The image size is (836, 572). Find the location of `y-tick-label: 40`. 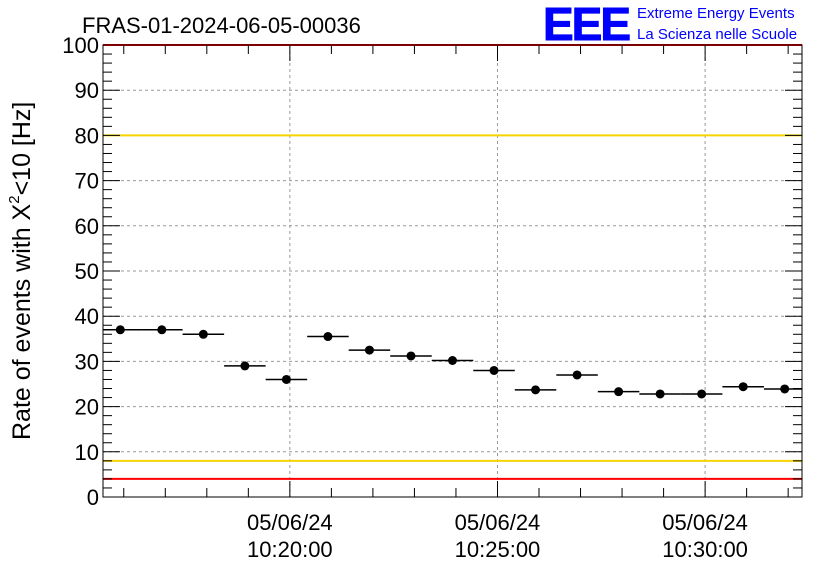

y-tick-label: 40 is located at coordinates (87, 316).